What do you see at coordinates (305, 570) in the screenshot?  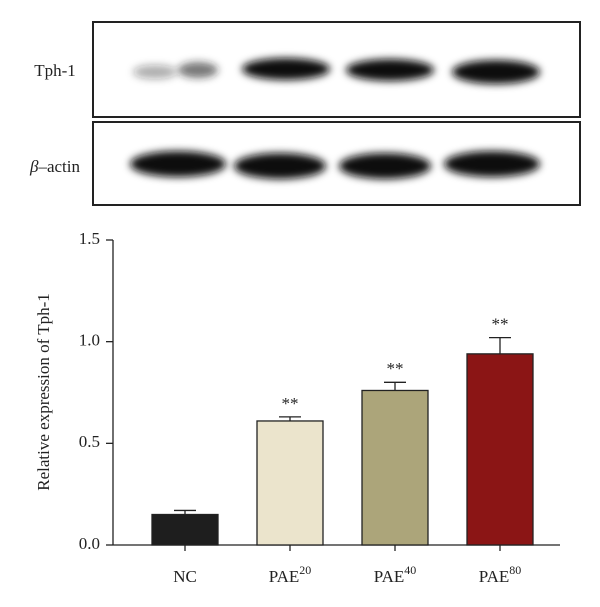 I see `category-superscript: 20` at bounding box center [305, 570].